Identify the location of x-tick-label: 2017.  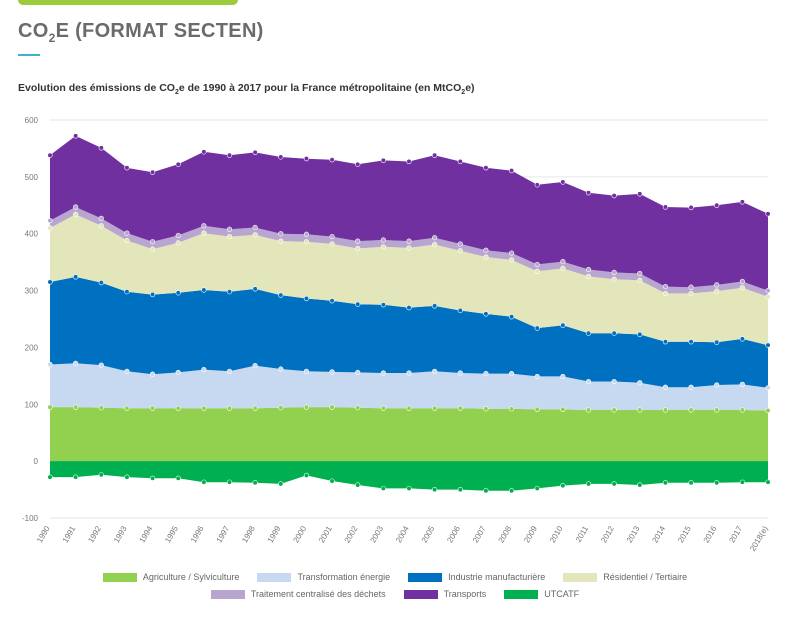
(735, 534).